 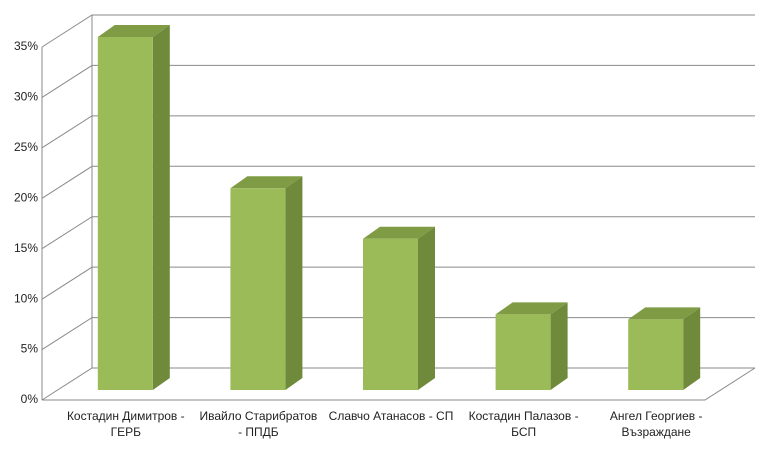 What do you see at coordinates (26, 46) in the screenshot?
I see `y-tick-label: 35%` at bounding box center [26, 46].